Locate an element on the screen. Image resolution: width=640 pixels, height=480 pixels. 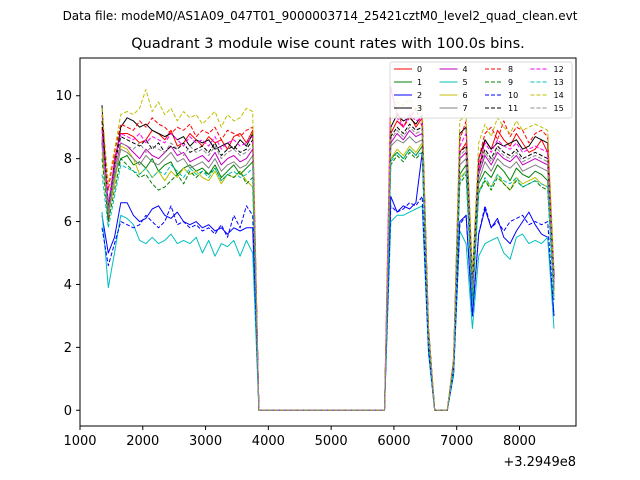
x-tick-label: 5000 is located at coordinates (331, 441).